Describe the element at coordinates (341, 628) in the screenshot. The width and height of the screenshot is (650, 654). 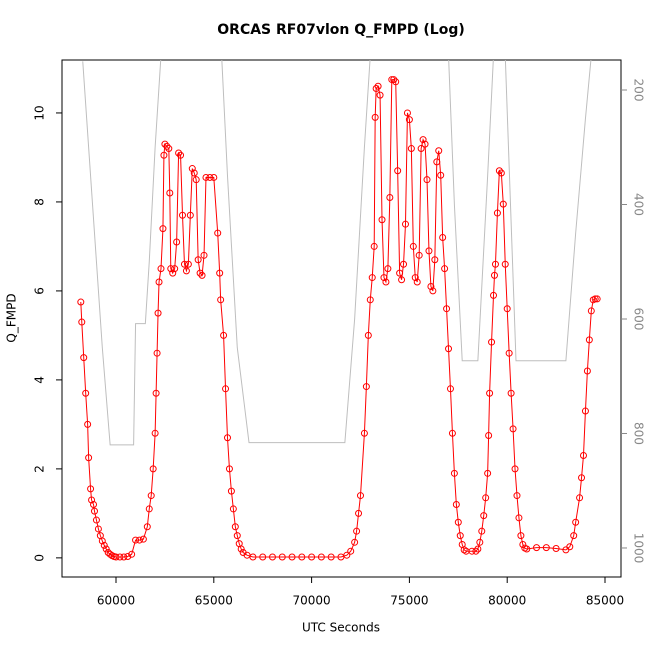
I see `x-axis-label: UTC Seconds` at that location.